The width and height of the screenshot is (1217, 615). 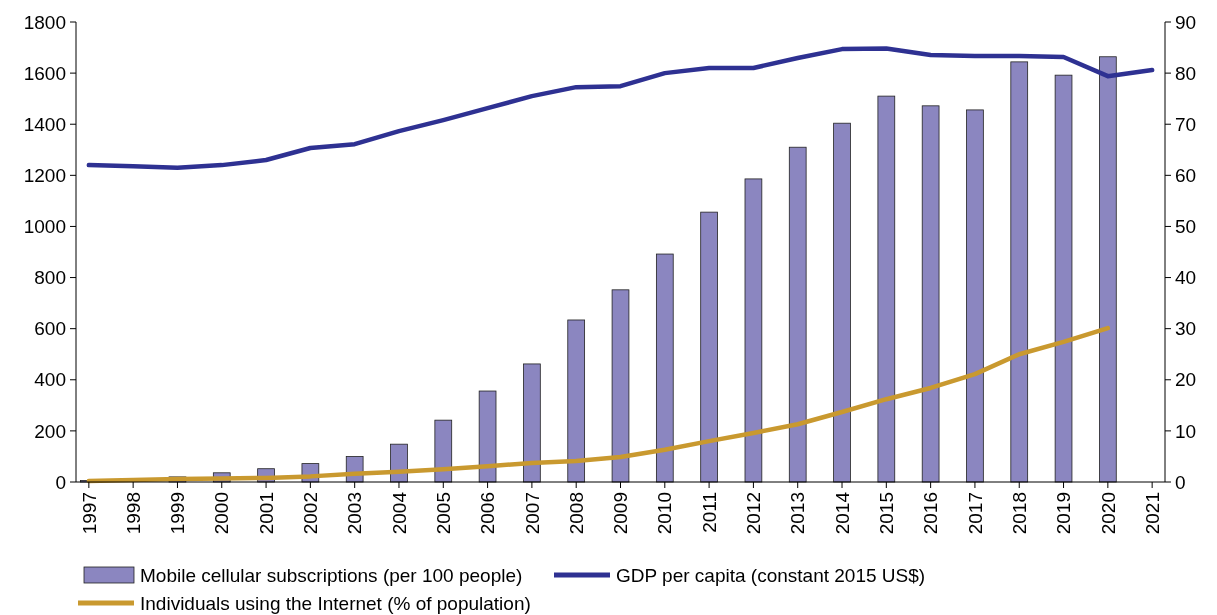 I want to click on x-tick-label: 2011, so click(x=709, y=512).